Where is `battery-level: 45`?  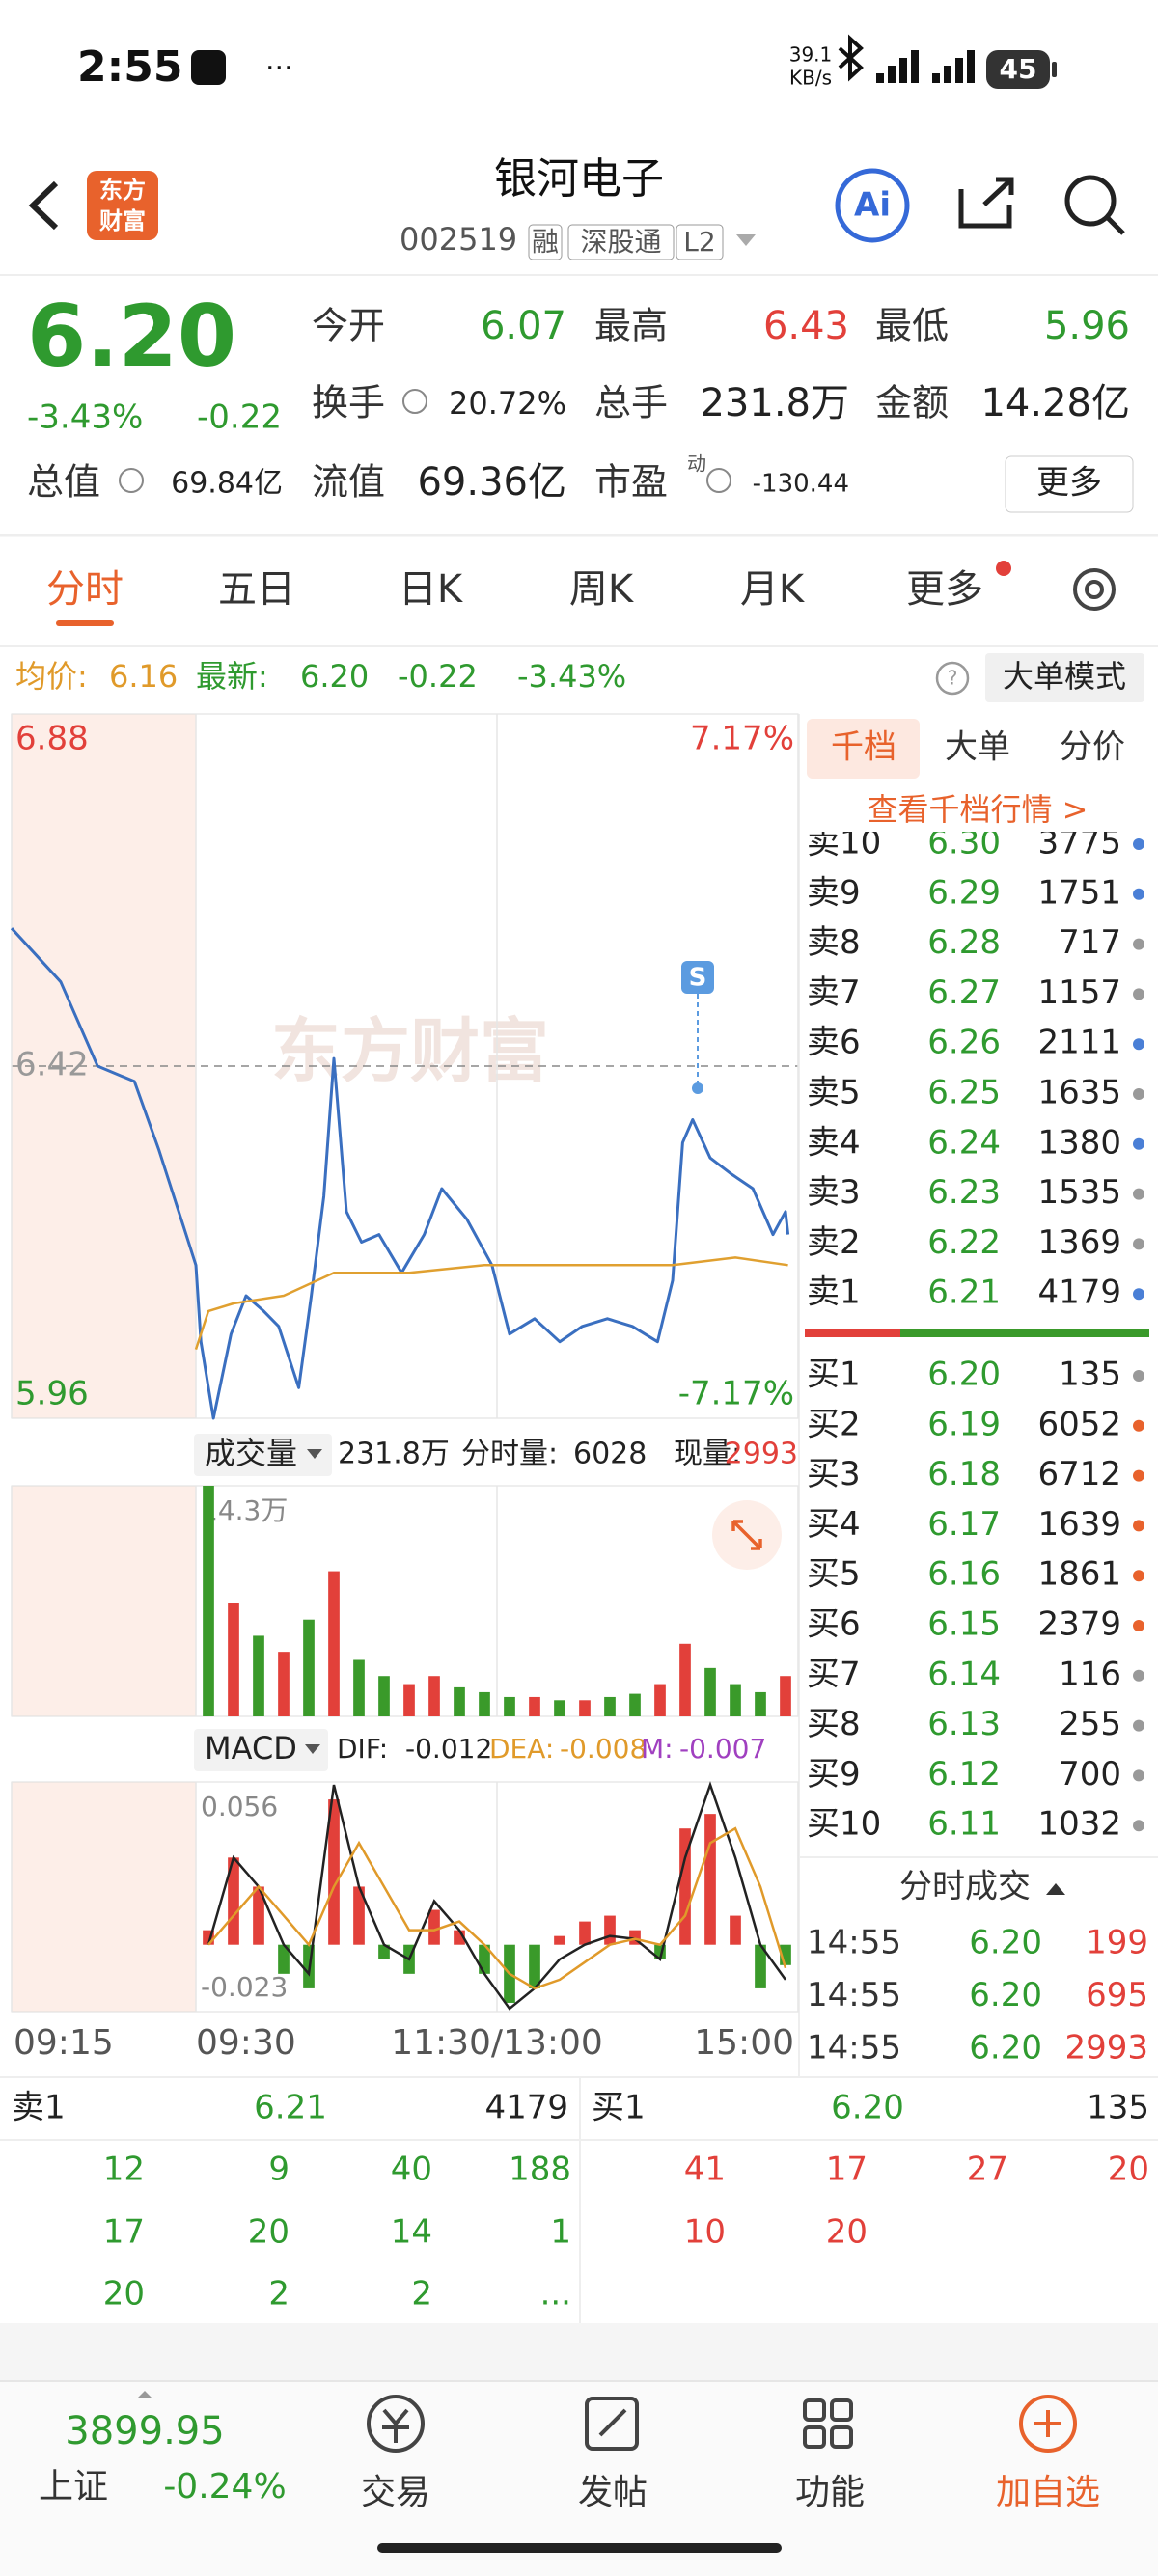
battery-level: 45 is located at coordinates (1018, 69).